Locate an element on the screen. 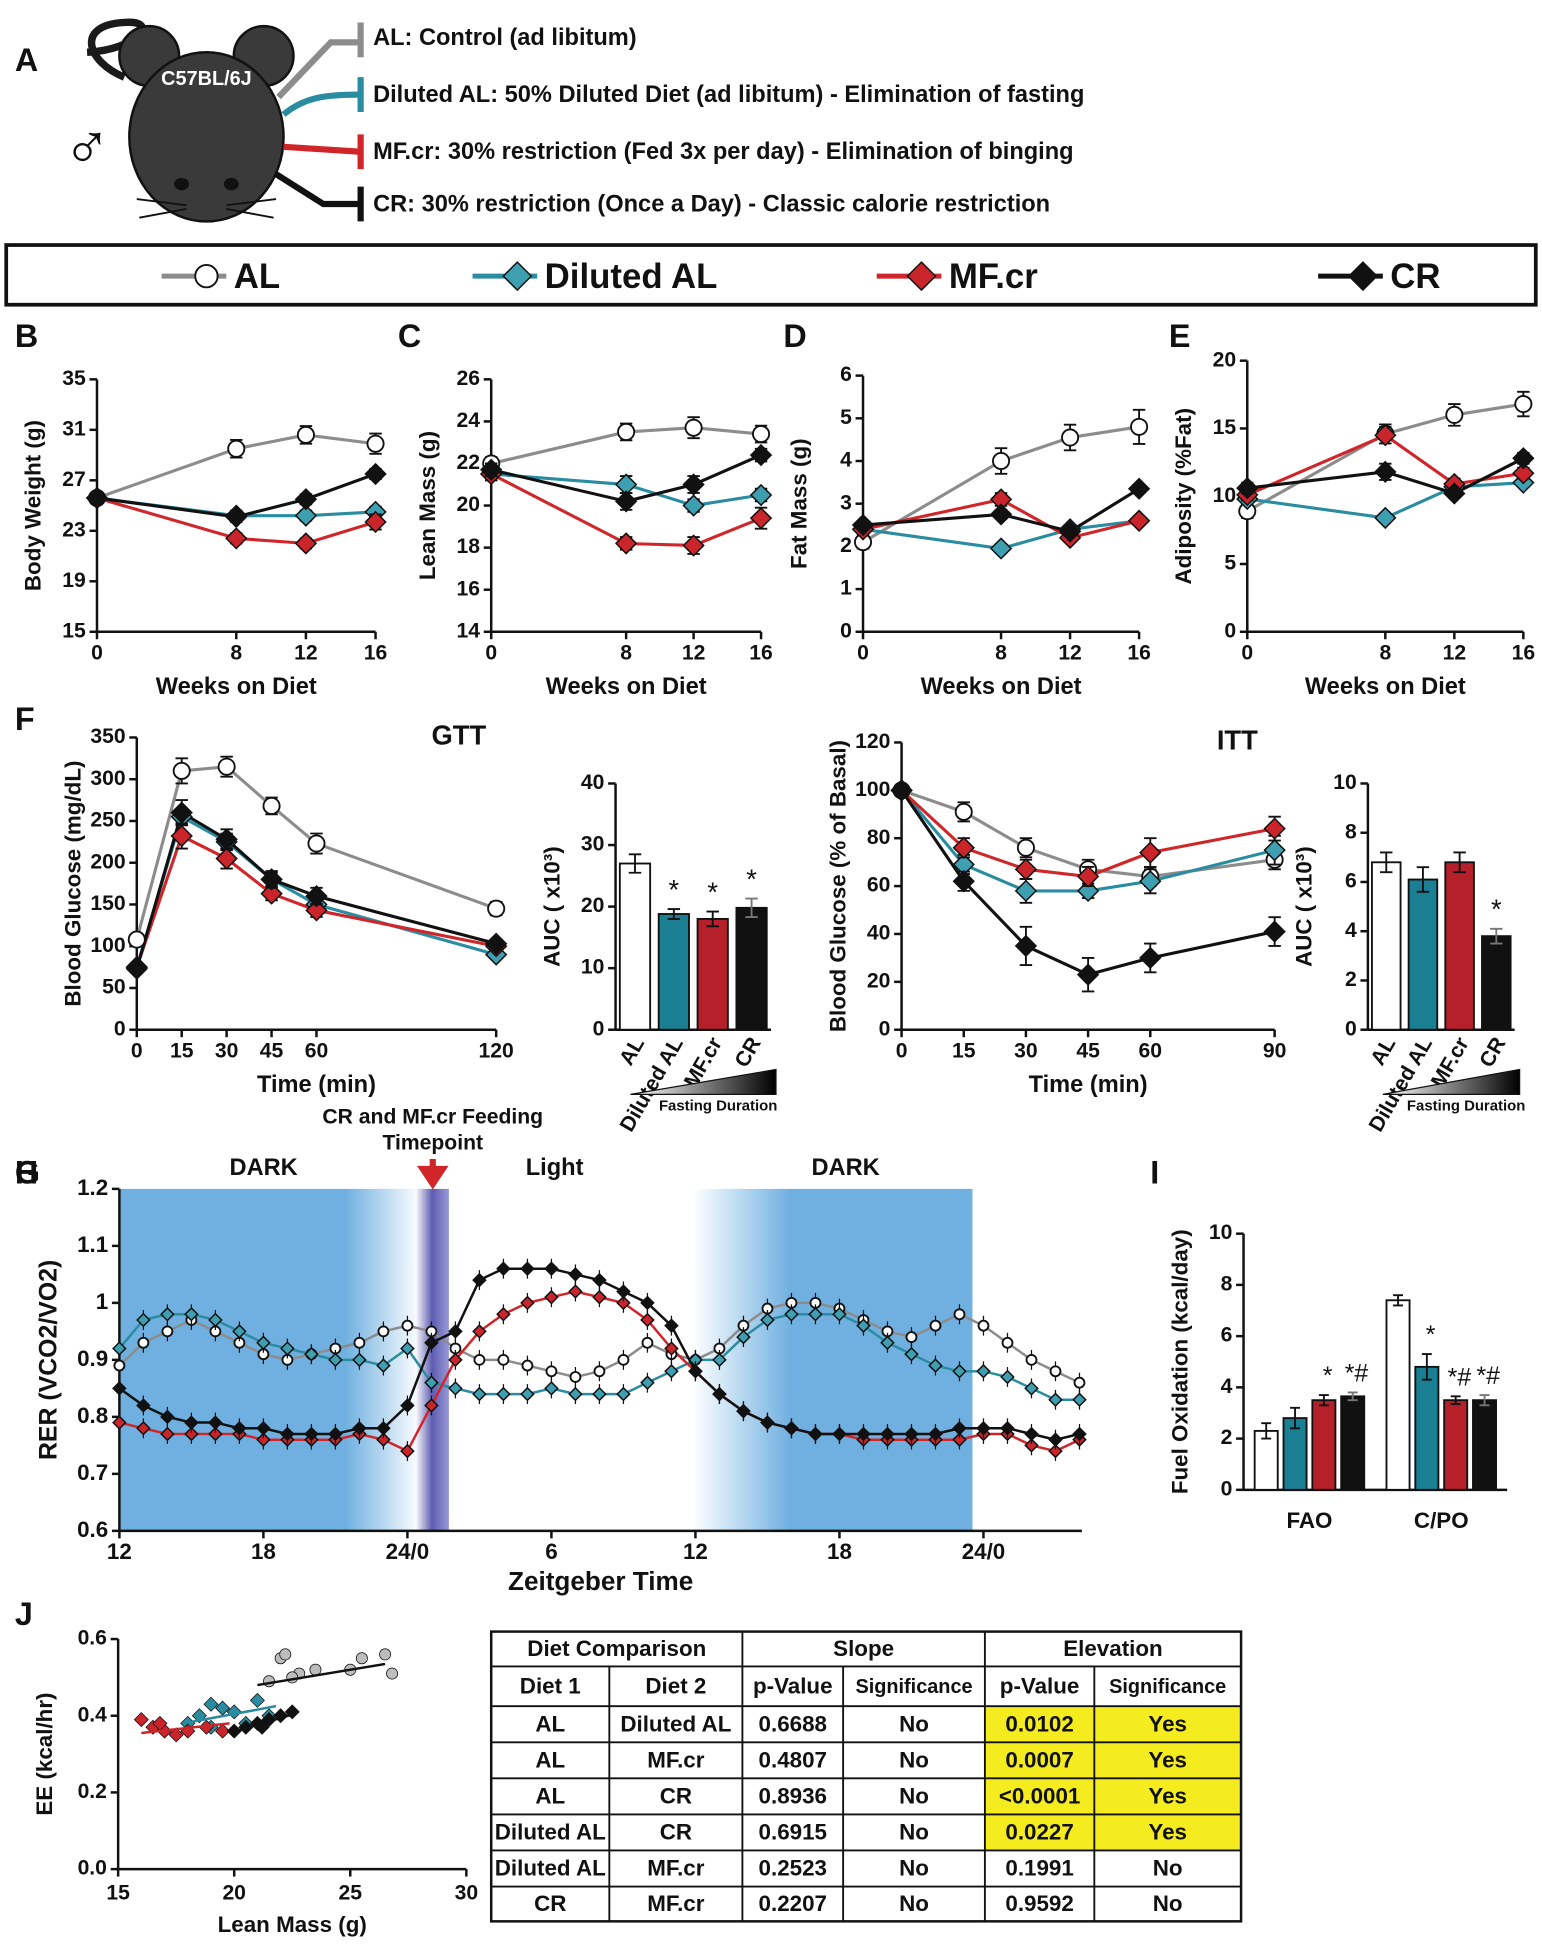  y-tick-label: 250 is located at coordinates (107, 820).